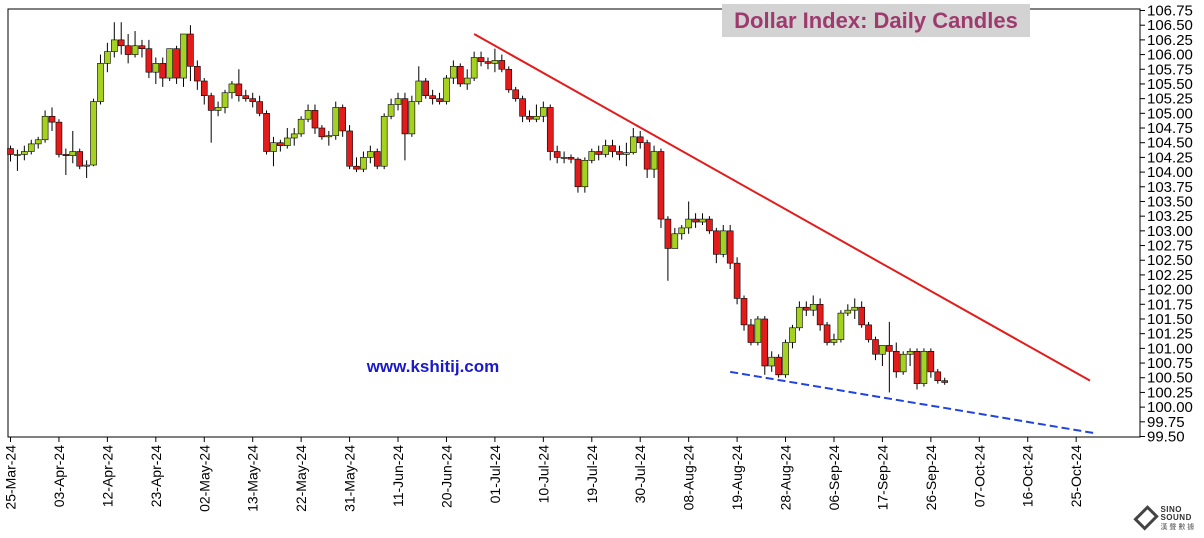  What do you see at coordinates (253, 478) in the screenshot?
I see `x-tick-label: 13-May-24` at bounding box center [253, 478].